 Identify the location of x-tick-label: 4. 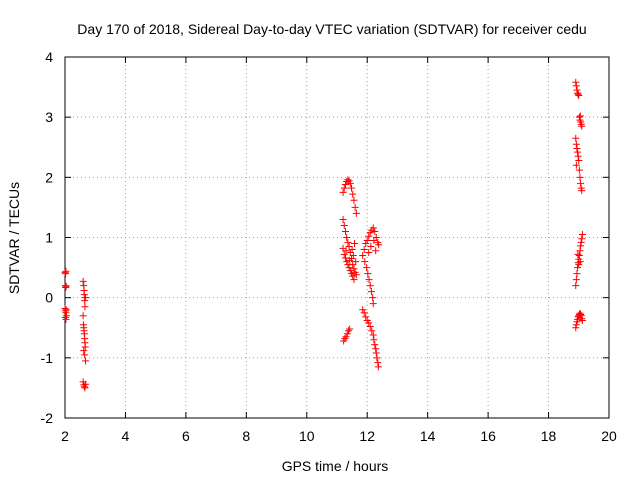
(126, 436).